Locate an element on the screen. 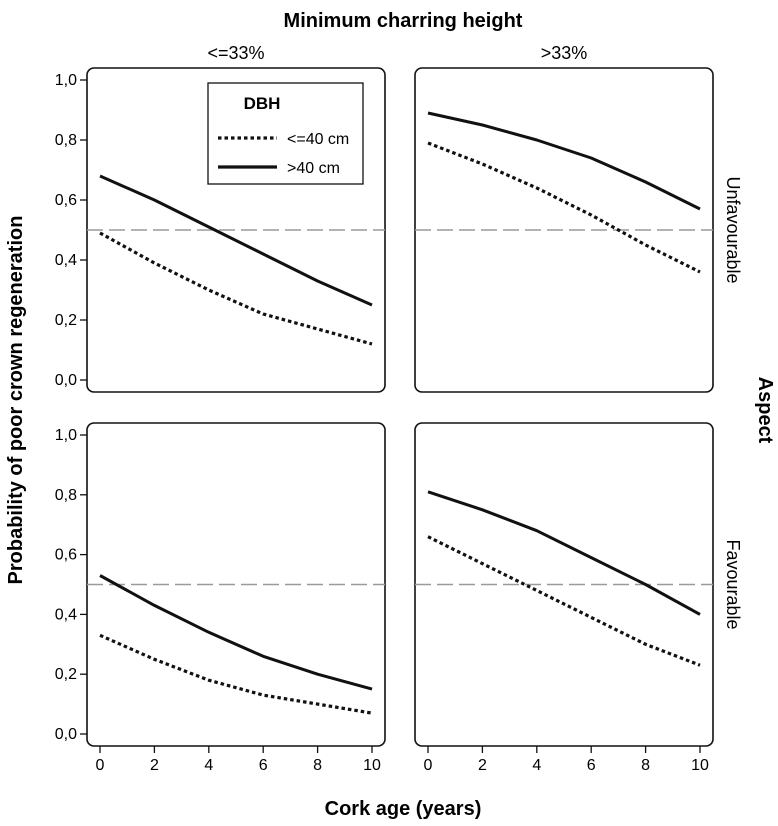 The image size is (778, 826). row-label: Unfavourable is located at coordinates (733, 229).